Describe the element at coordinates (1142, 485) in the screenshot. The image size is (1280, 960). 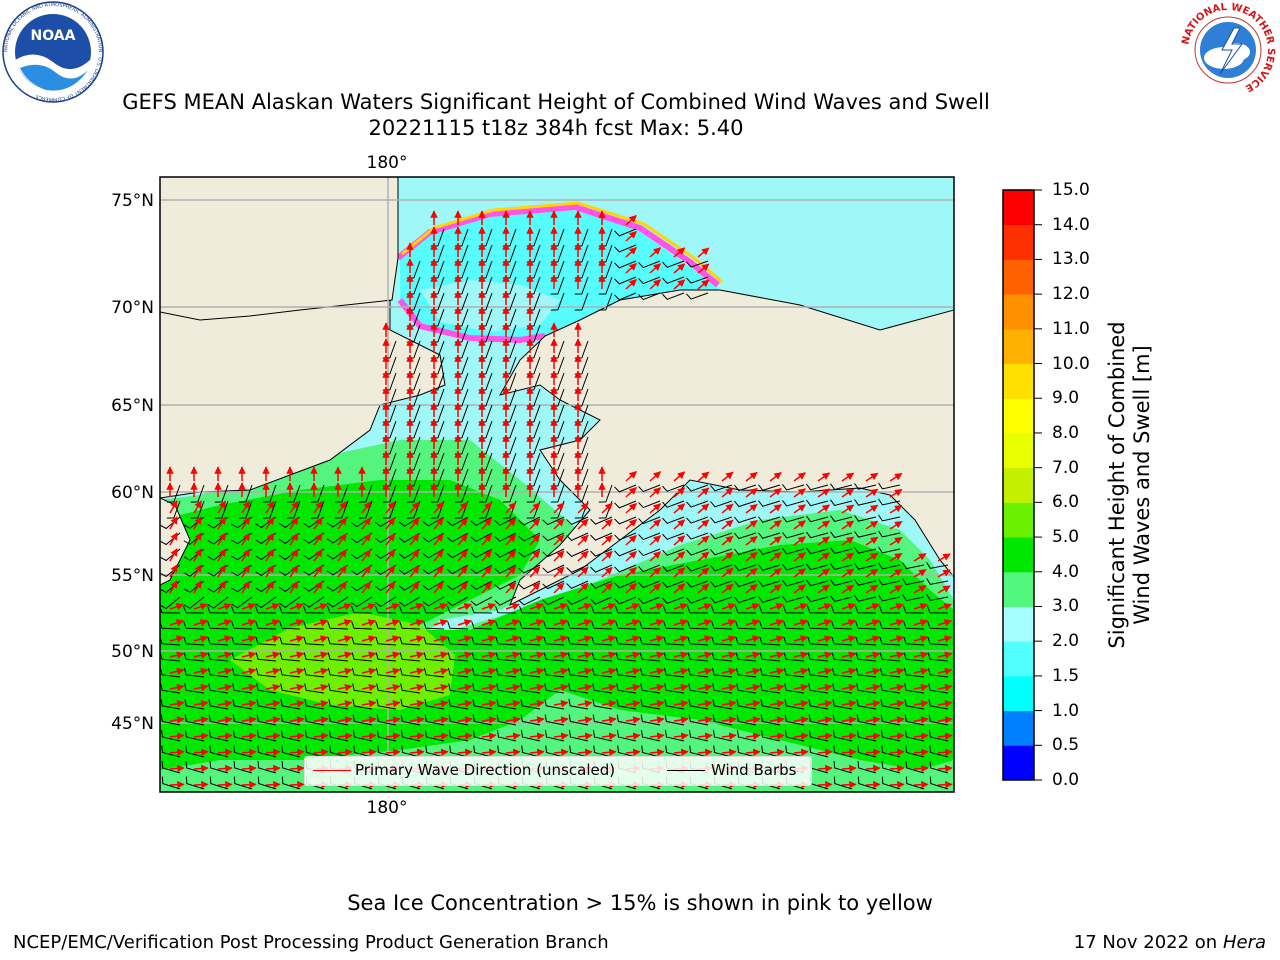
I see `colorbar-title-line2: Wind Waves and Swell [m]` at that location.